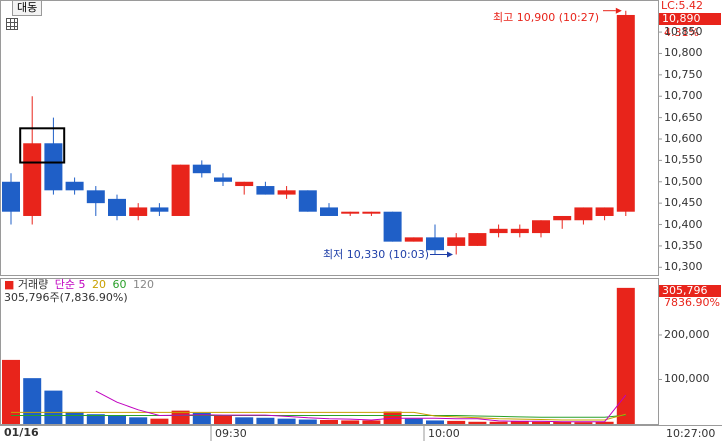  I want to click on grid-view-icon, so click(12, 24).